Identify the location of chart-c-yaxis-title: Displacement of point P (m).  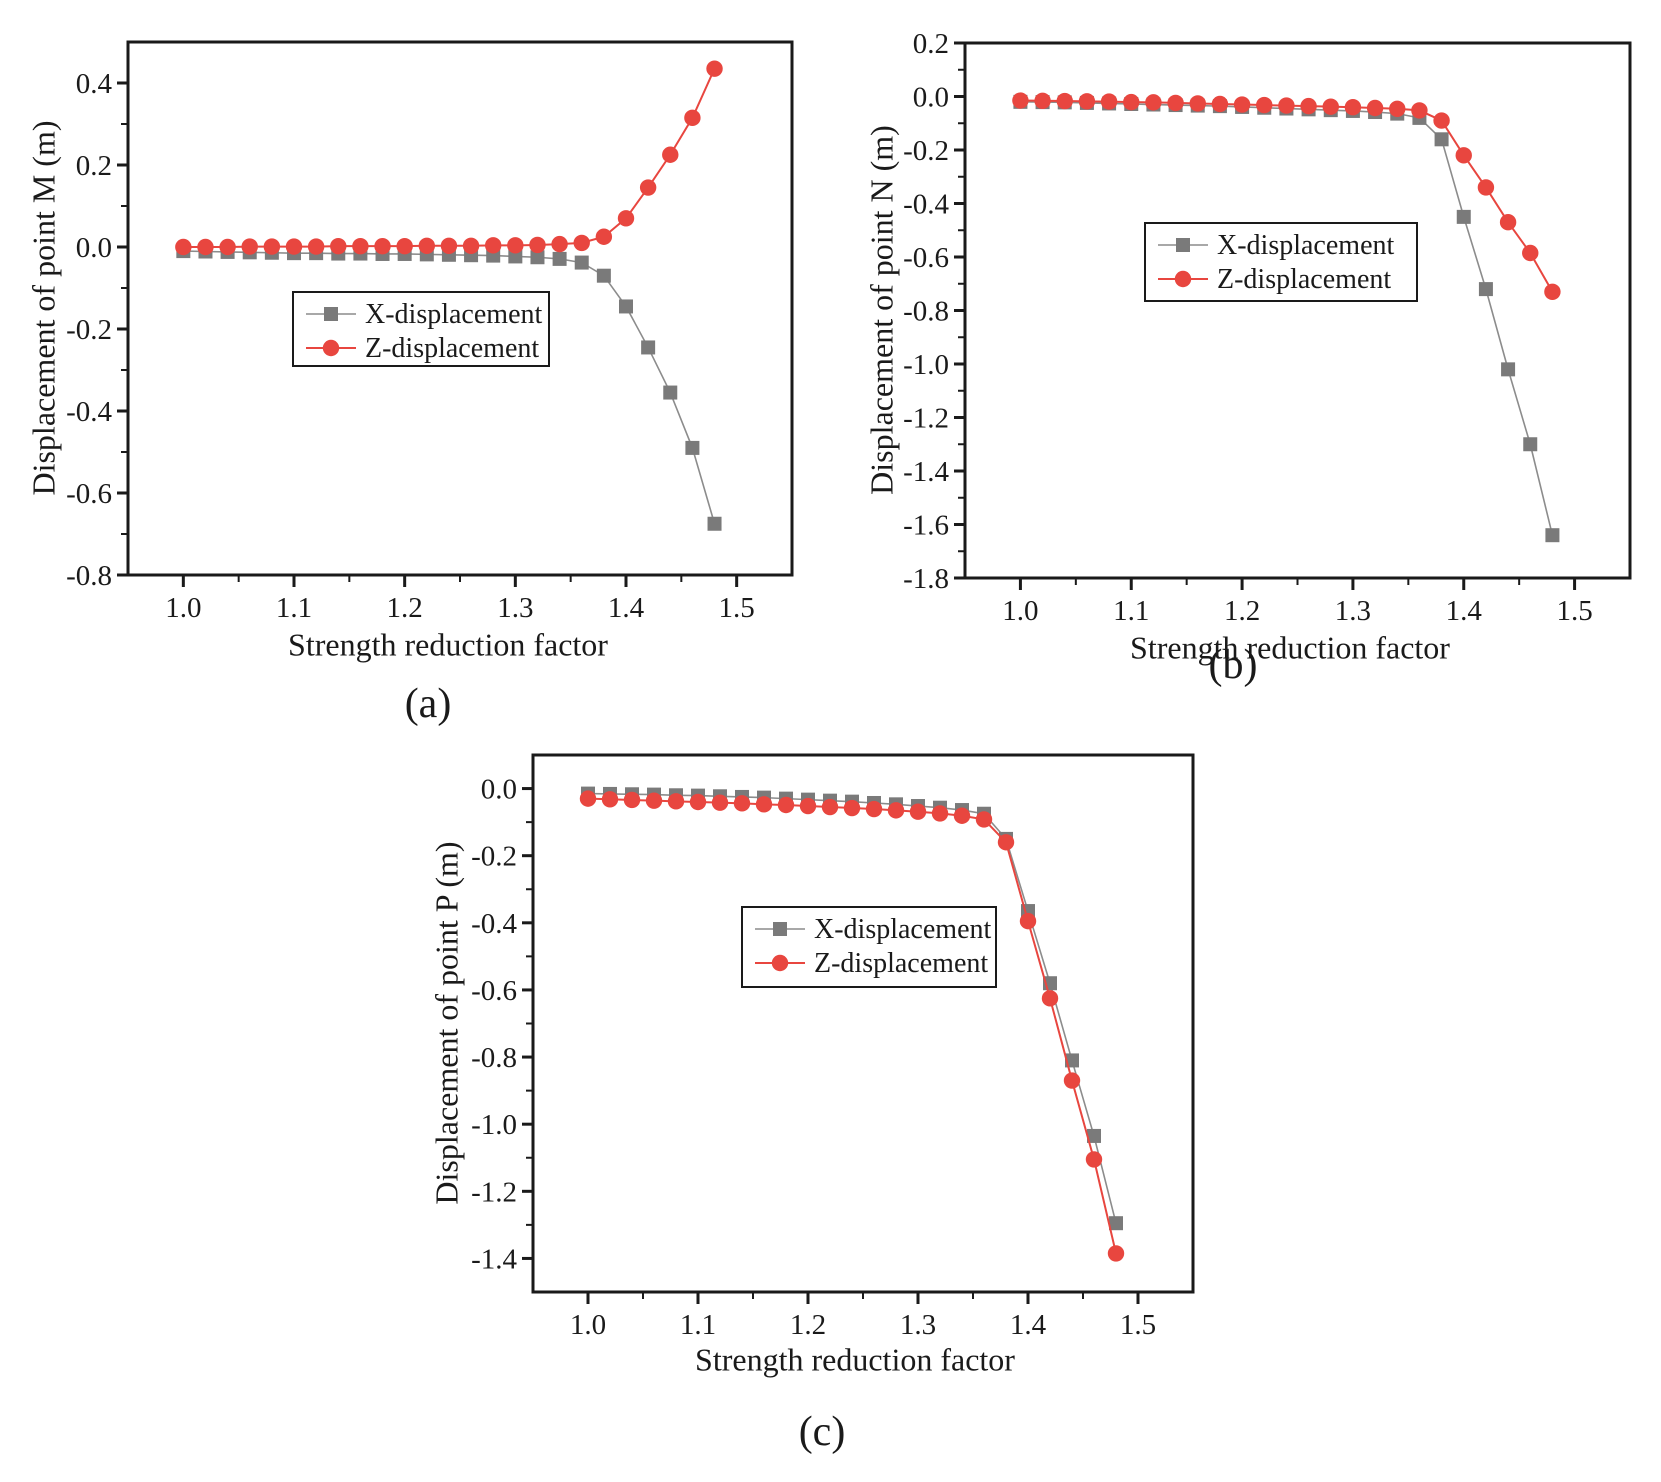
(446, 1023).